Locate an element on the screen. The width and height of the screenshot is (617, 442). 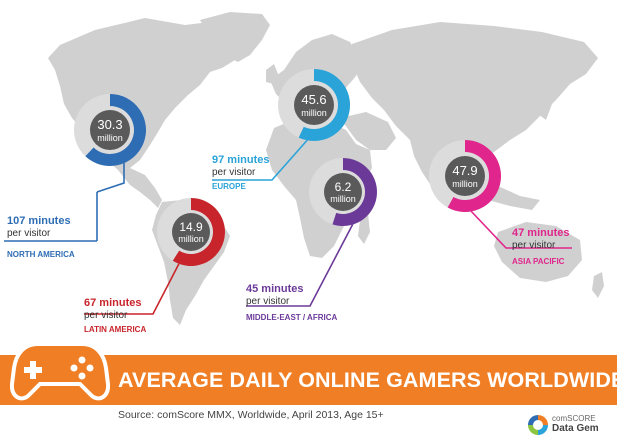
per-visitor-middle-east-africa: per visitor is located at coordinates (268, 301).